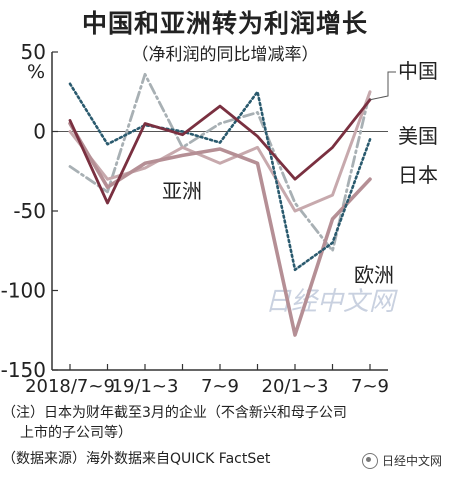  What do you see at coordinates (418, 71) in the screenshot?
I see `series-label-china: 中国` at bounding box center [418, 71].